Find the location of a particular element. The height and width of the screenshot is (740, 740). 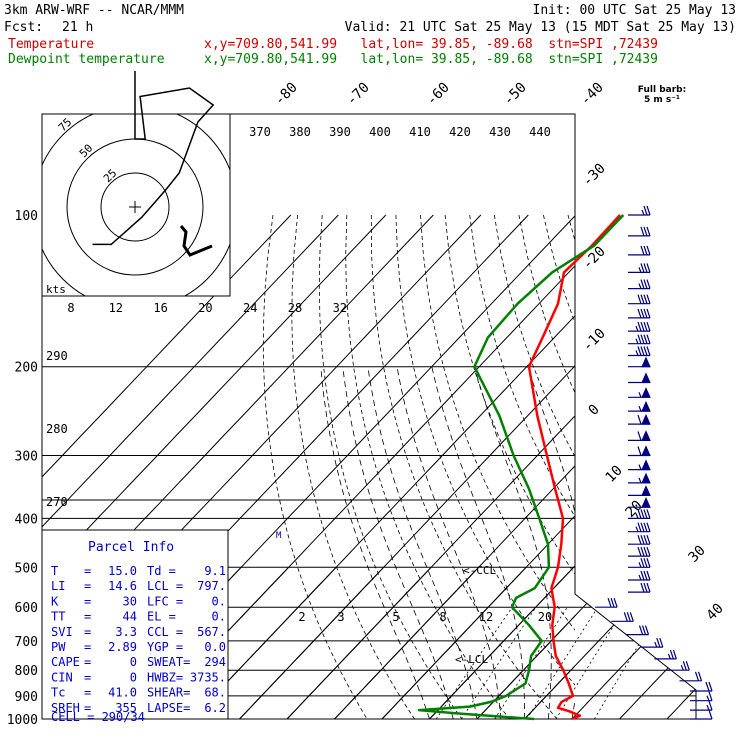

parcel-row-0-value2: 9.1 is located at coordinates (215, 571).